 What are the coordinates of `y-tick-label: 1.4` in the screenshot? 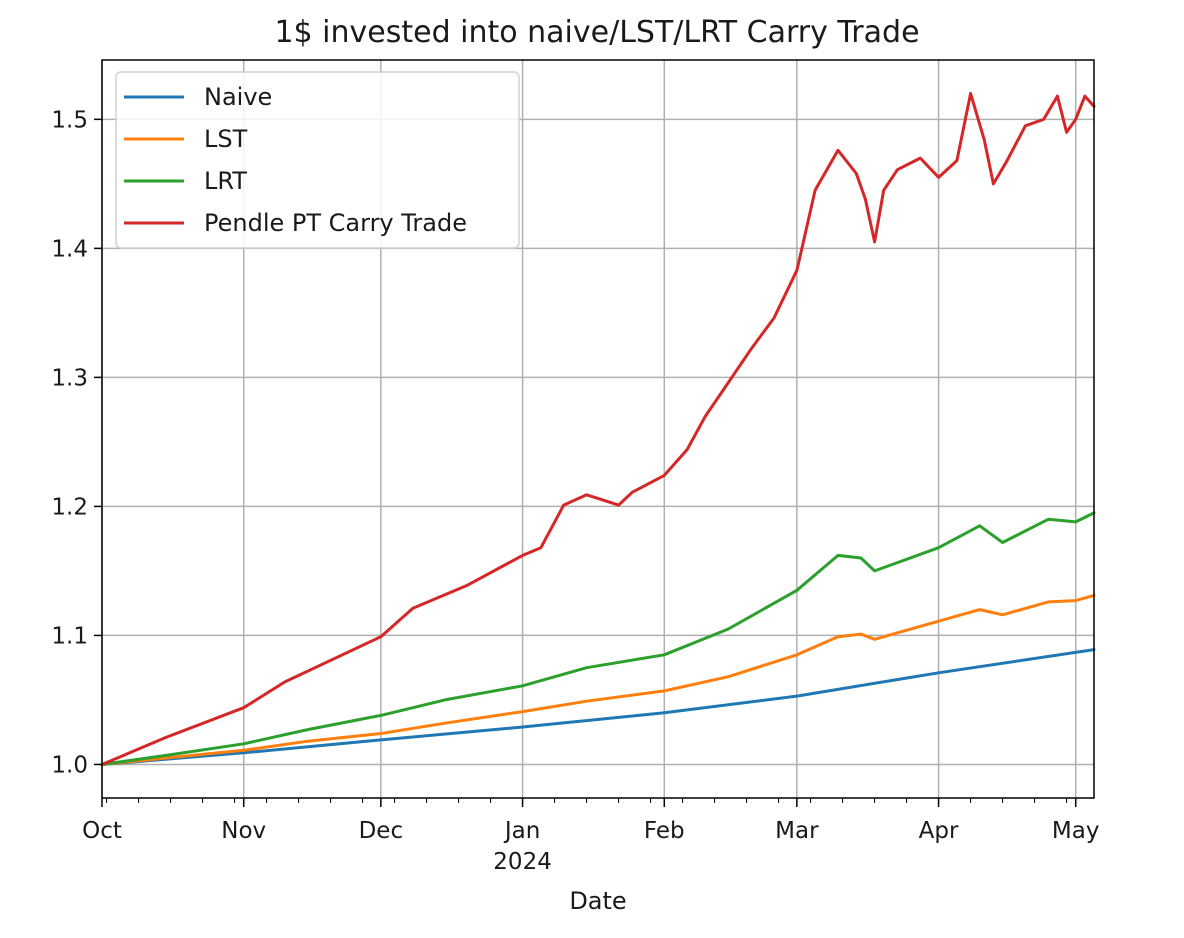 It's located at (69, 249).